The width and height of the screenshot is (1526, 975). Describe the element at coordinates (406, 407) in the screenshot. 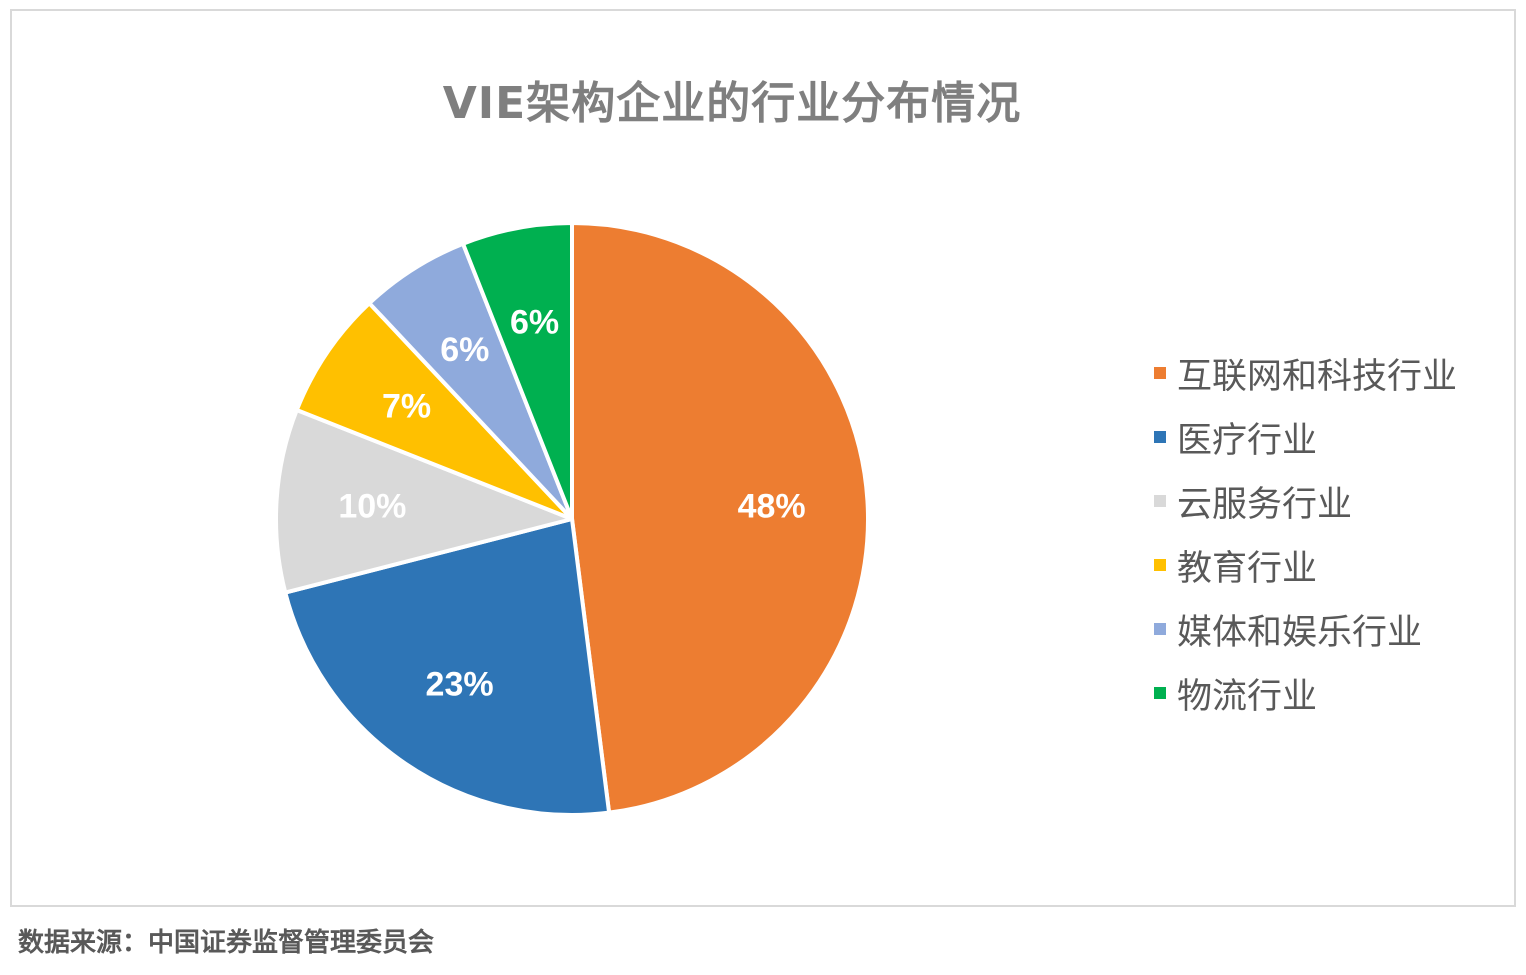

I see `data-label-4: 7%` at that location.